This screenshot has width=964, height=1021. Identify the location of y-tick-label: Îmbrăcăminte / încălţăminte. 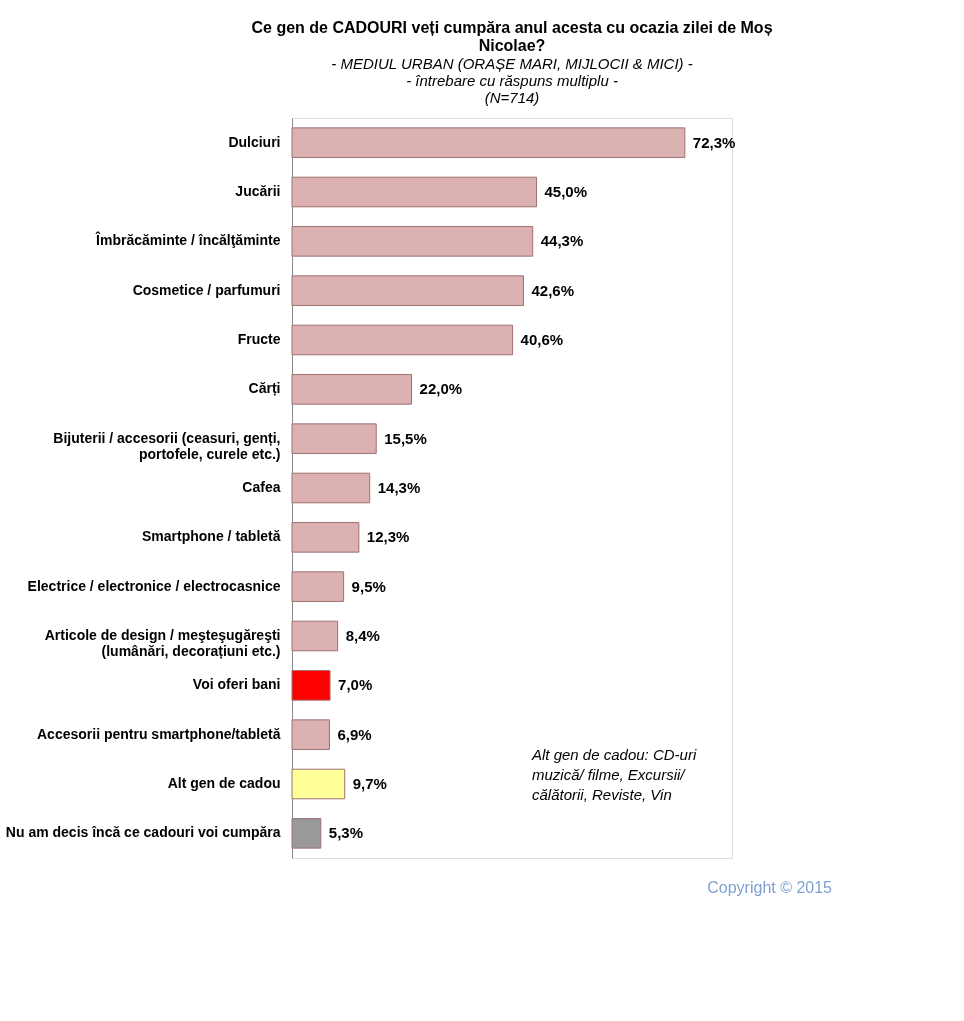
(188, 240).